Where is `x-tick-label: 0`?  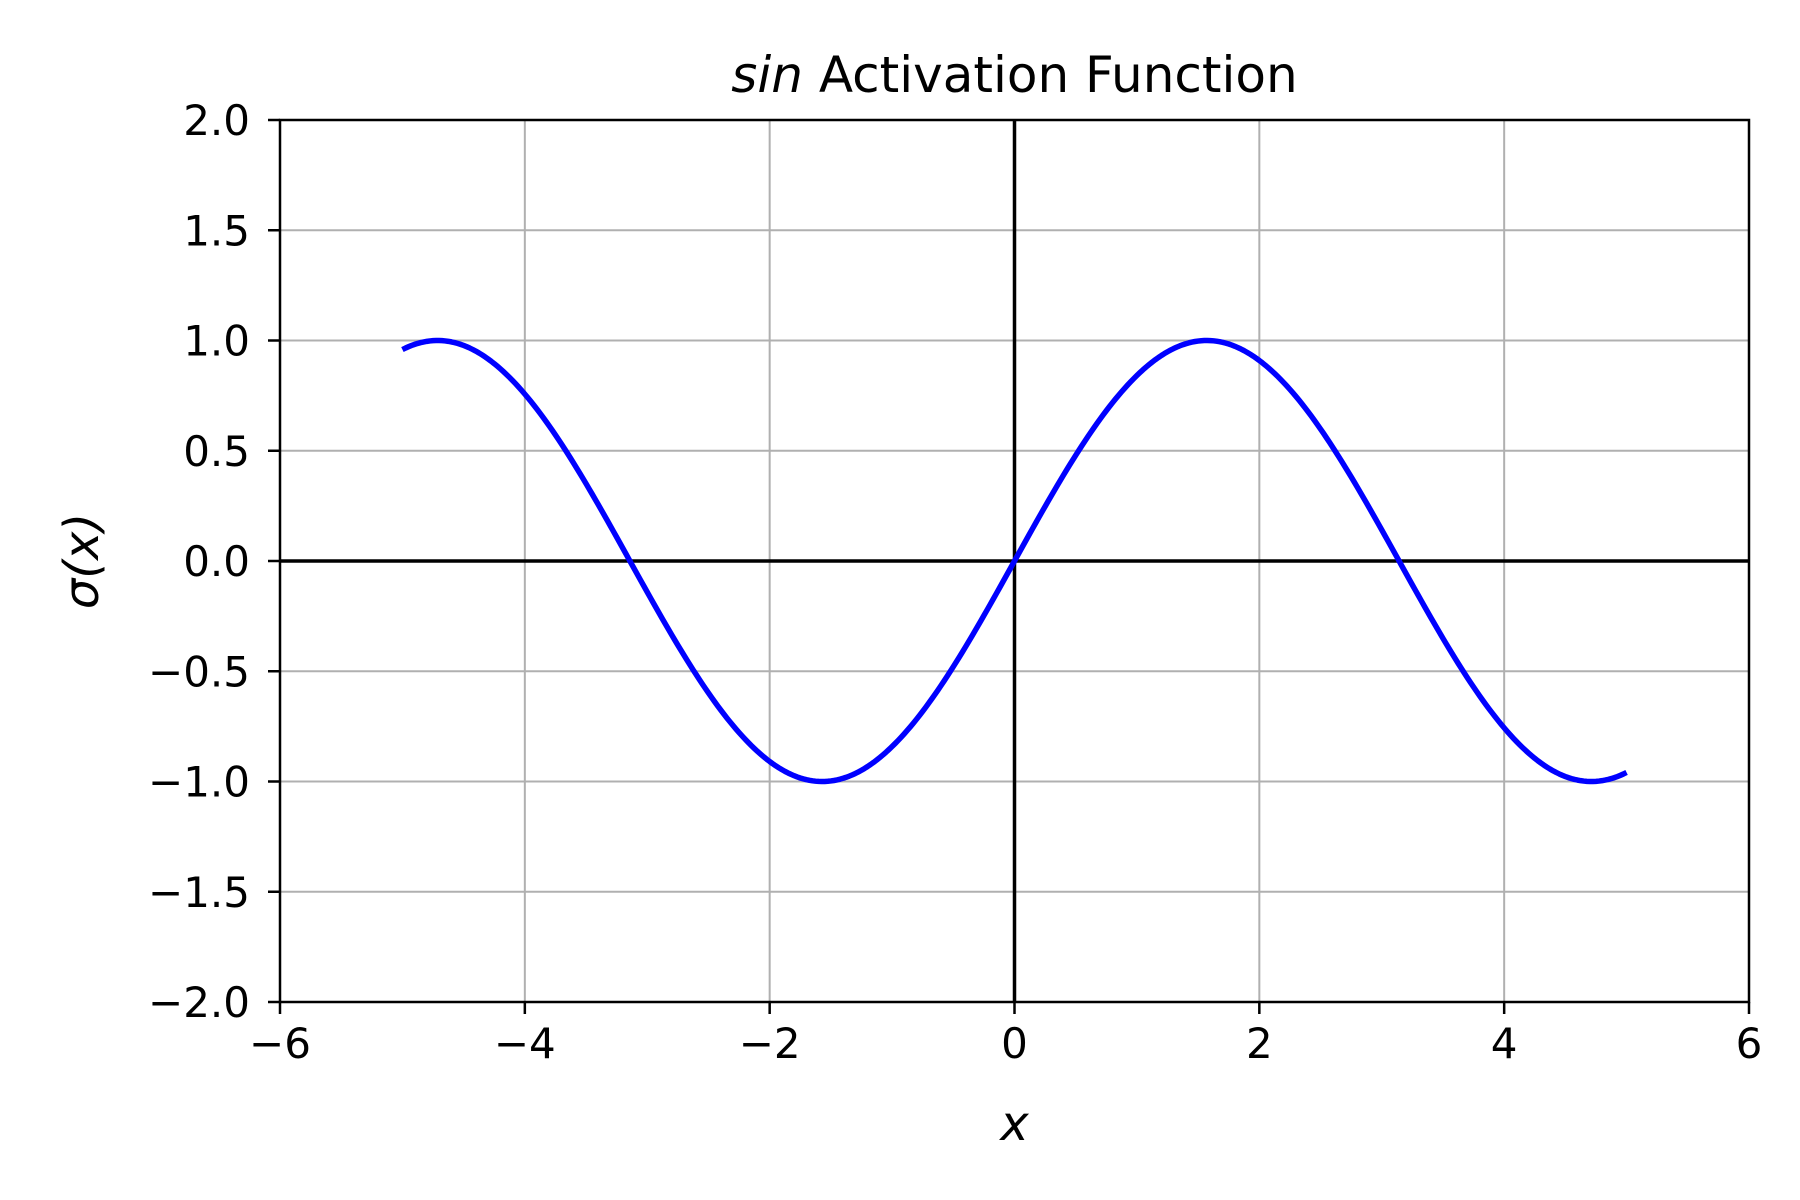
x-tick-label: 0 is located at coordinates (1014, 1043).